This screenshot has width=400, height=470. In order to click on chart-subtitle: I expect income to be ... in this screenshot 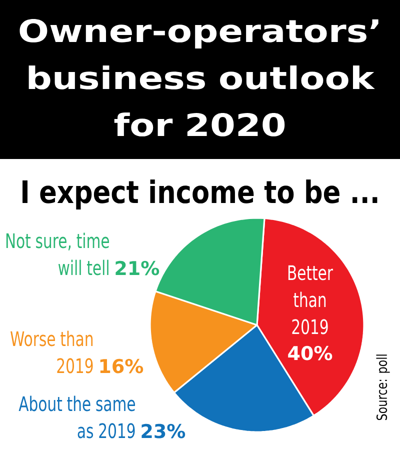, I will do `click(200, 194)`.